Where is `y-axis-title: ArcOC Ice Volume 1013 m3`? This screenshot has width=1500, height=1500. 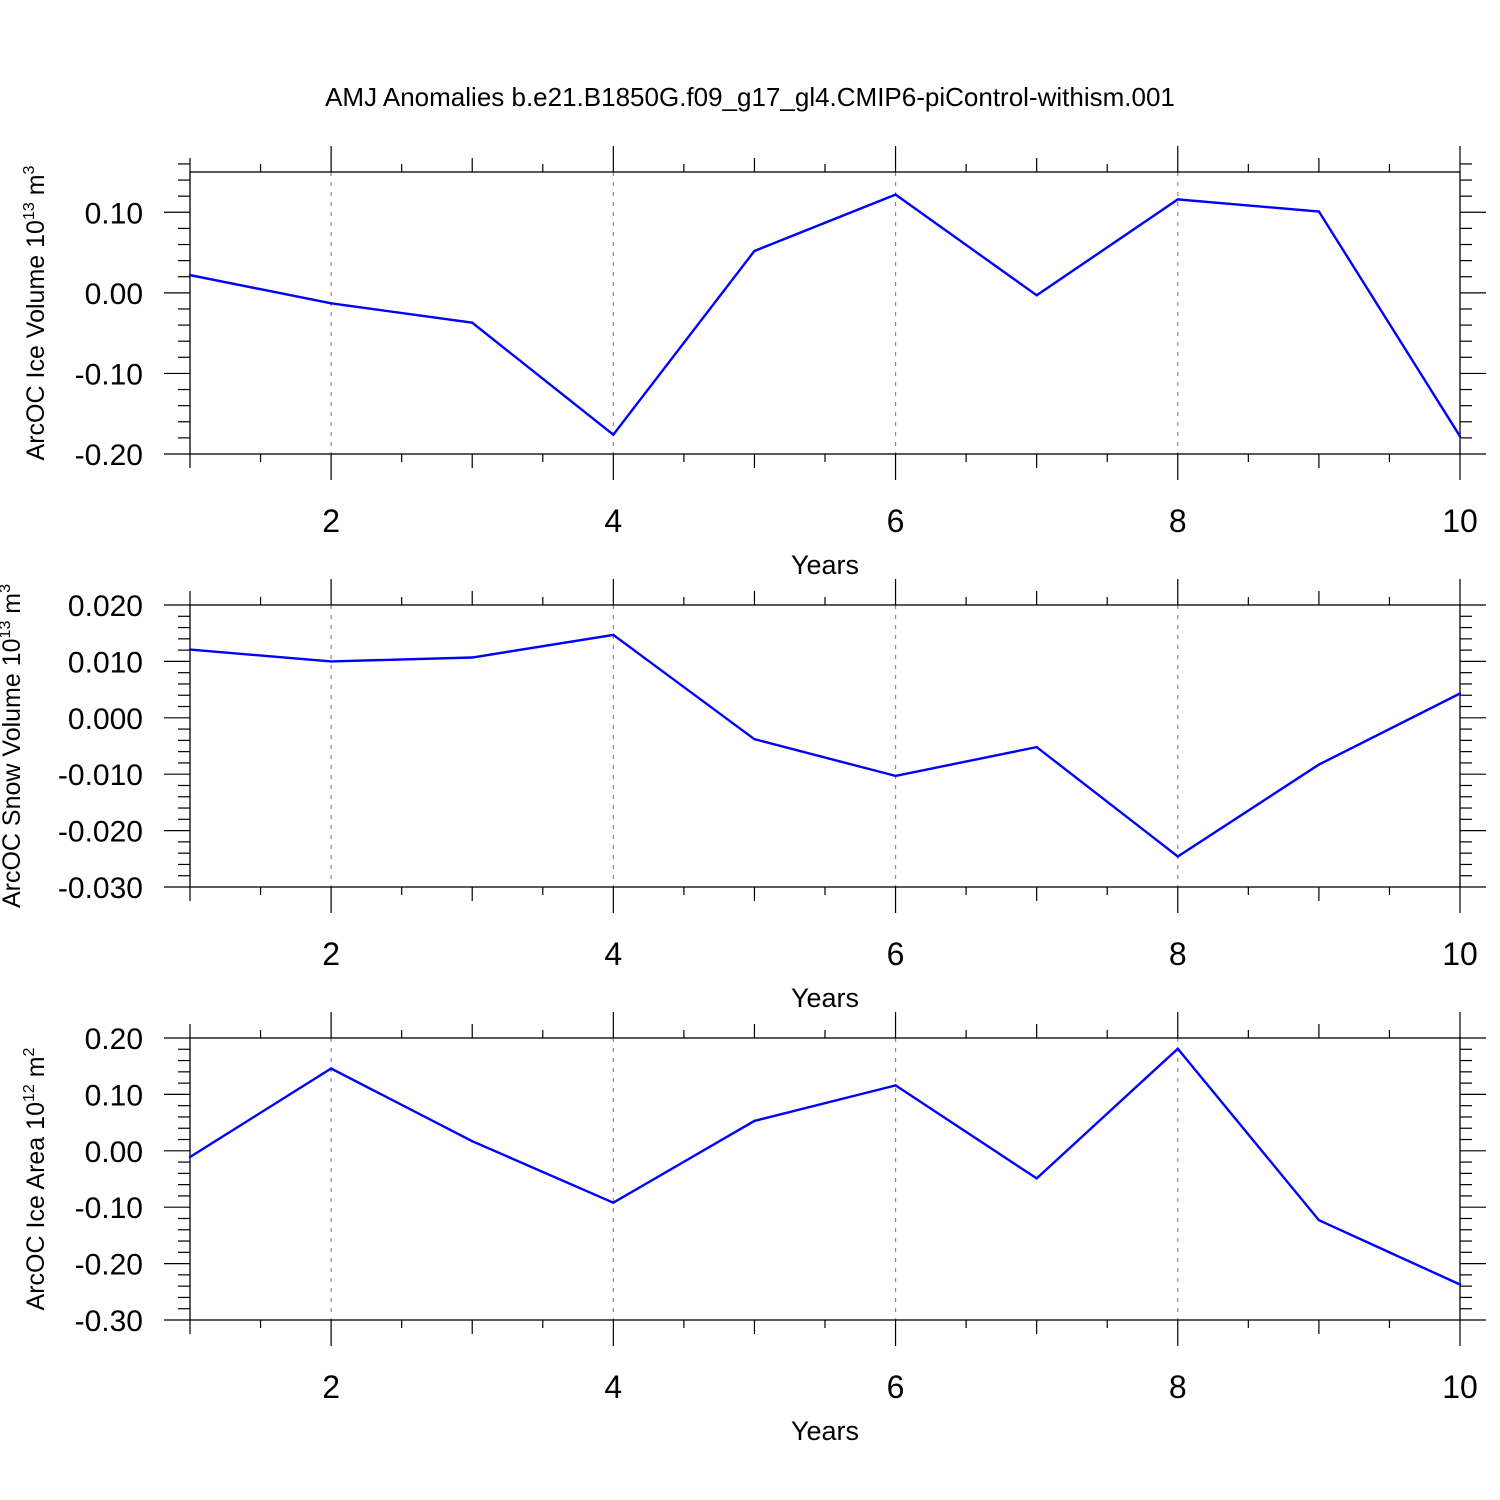
y-axis-title: ArcOC Ice Volume 1013 m3 is located at coordinates (35, 312).